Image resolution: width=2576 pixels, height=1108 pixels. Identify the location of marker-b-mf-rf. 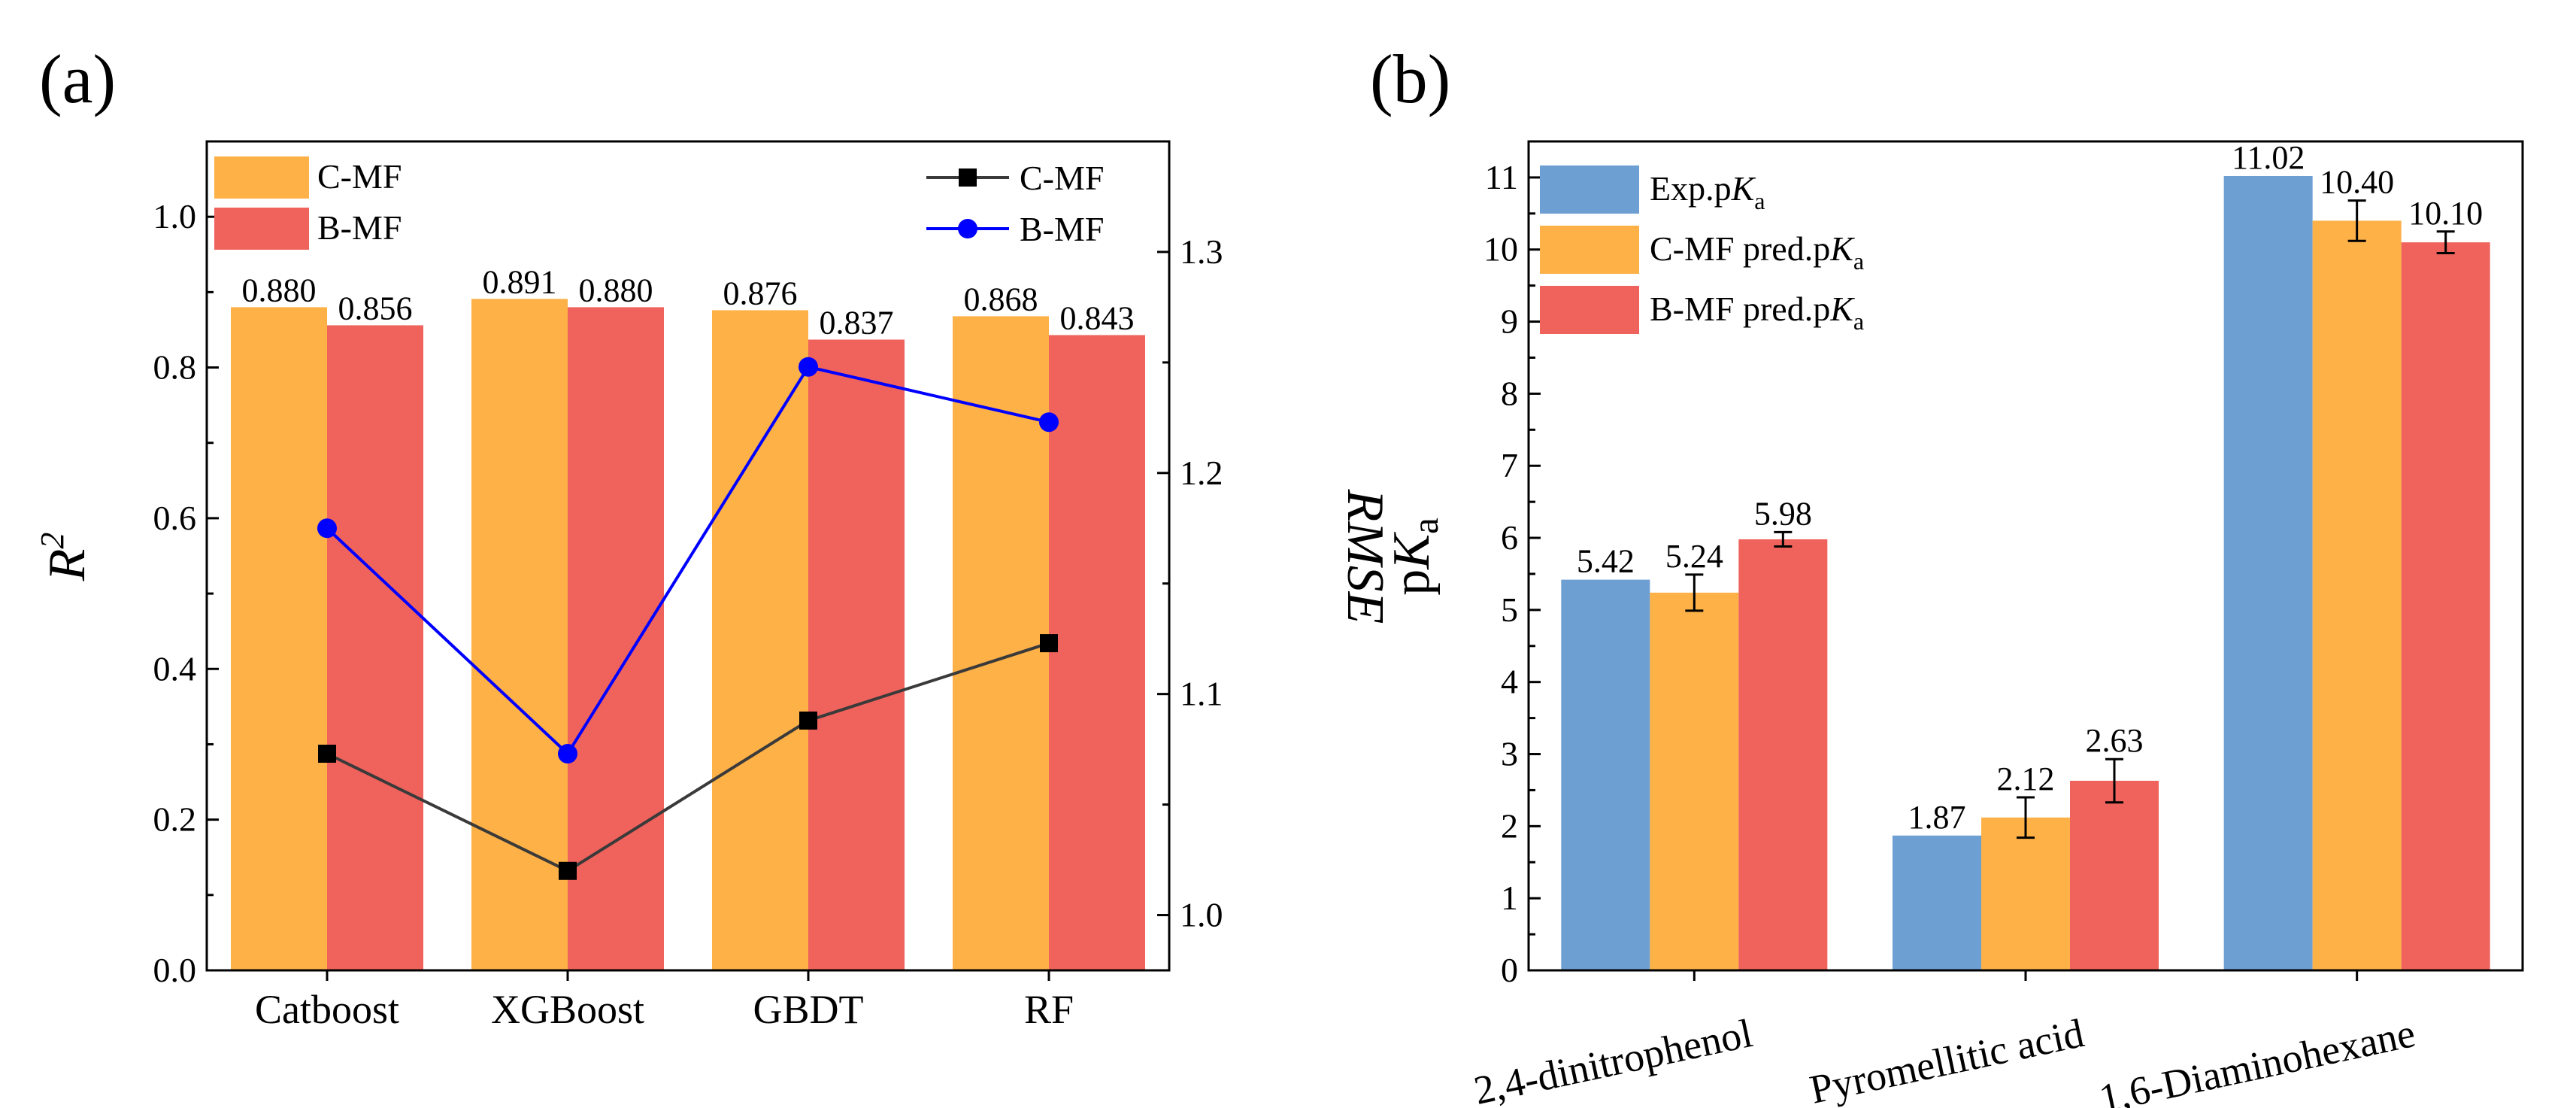
(1049, 422).